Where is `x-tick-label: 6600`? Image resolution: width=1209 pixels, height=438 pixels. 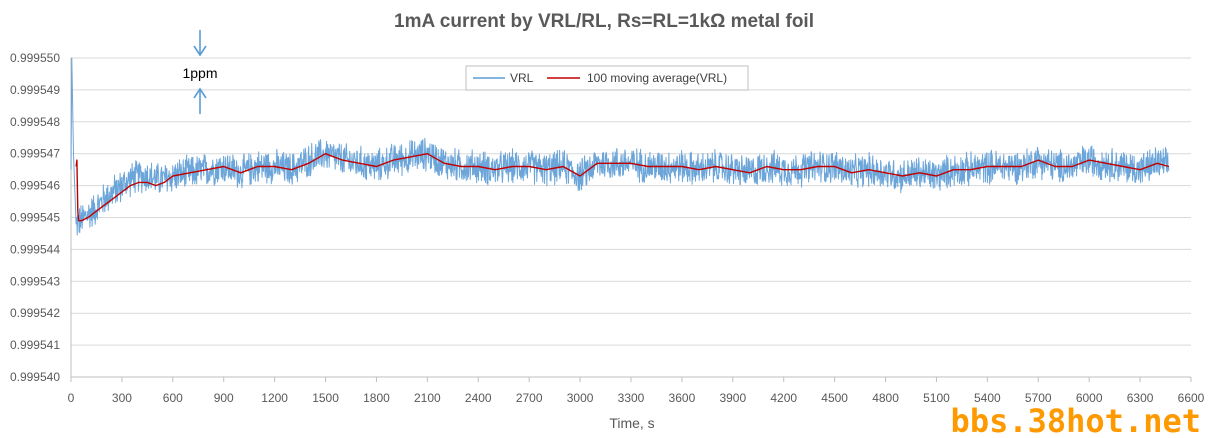
x-tick-label: 6600 is located at coordinates (1191, 398).